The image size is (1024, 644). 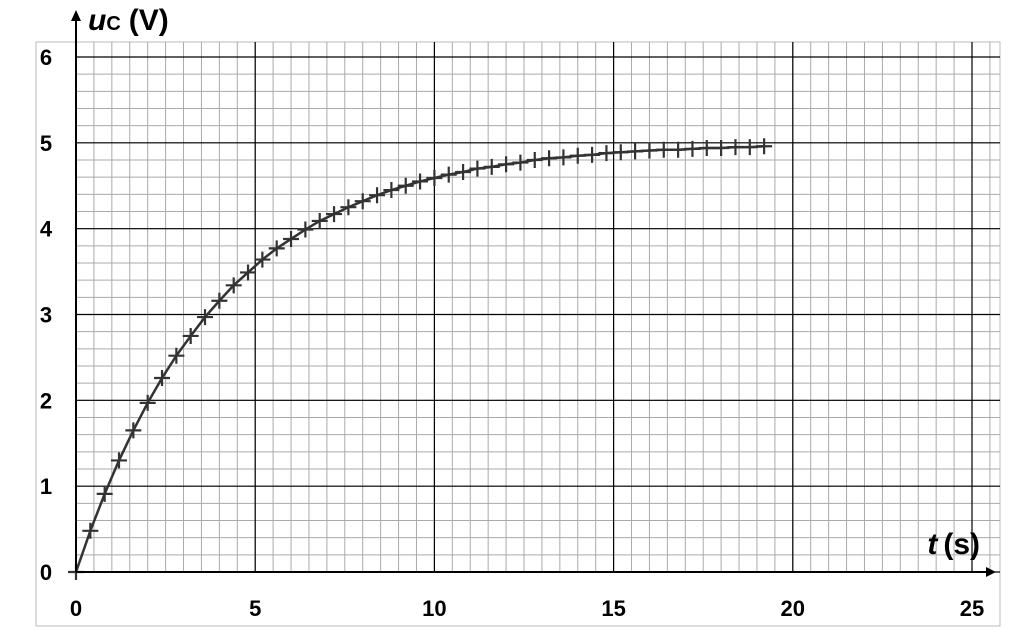 I want to click on x-label-symbol: t, so click(x=933, y=544).